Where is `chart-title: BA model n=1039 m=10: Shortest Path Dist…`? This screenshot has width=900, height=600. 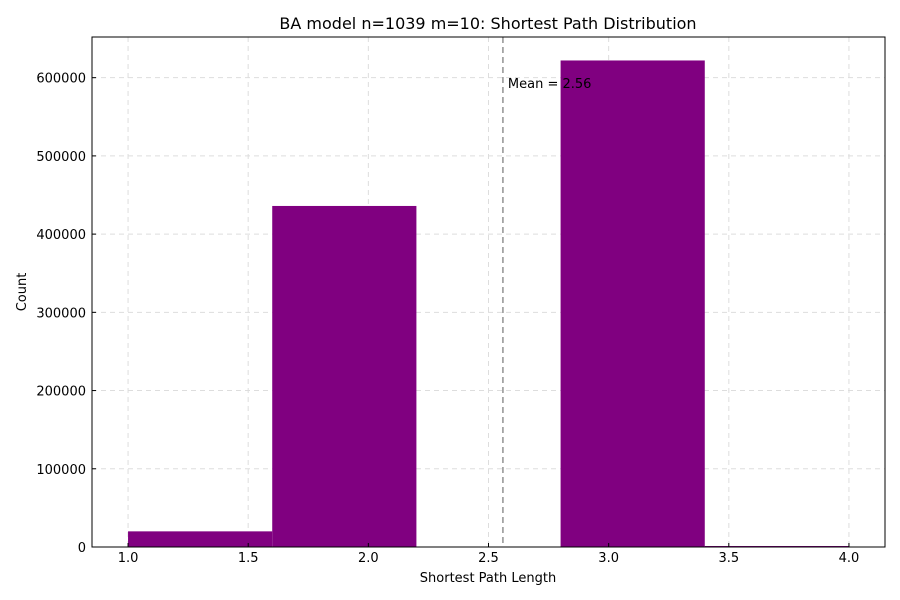 chart-title: BA model n=1039 m=10: Shortest Path Dist… is located at coordinates (487, 23).